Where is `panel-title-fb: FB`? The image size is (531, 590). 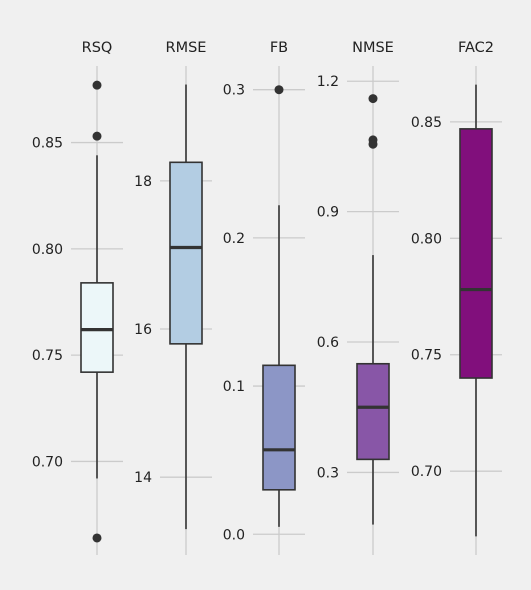 panel-title-fb: FB is located at coordinates (279, 48).